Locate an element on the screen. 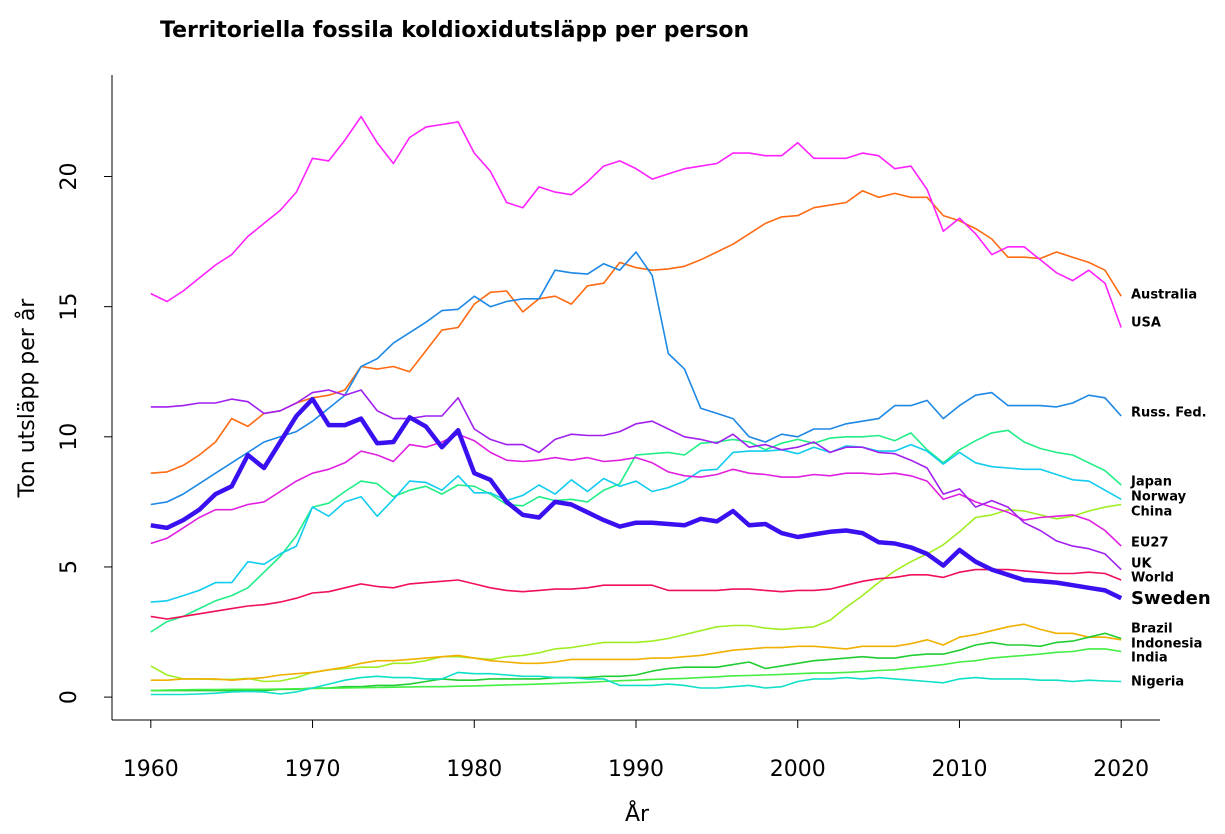 The height and width of the screenshot is (834, 1225). y-tick-label: 20 is located at coordinates (69, 177).